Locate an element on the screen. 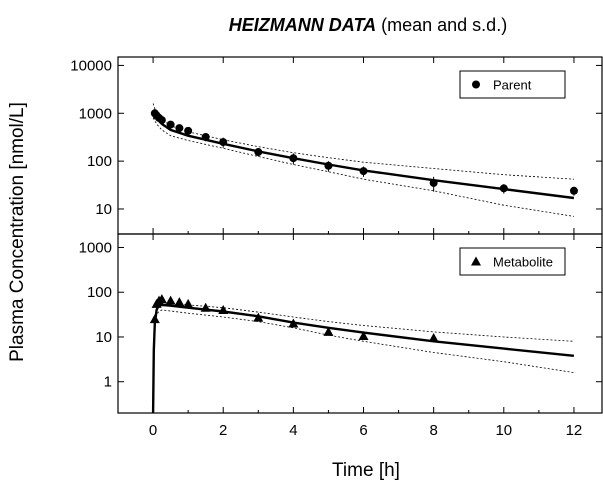 This screenshot has height=485, width=603. fit-curve-model-mean is located at coordinates (363, 155).